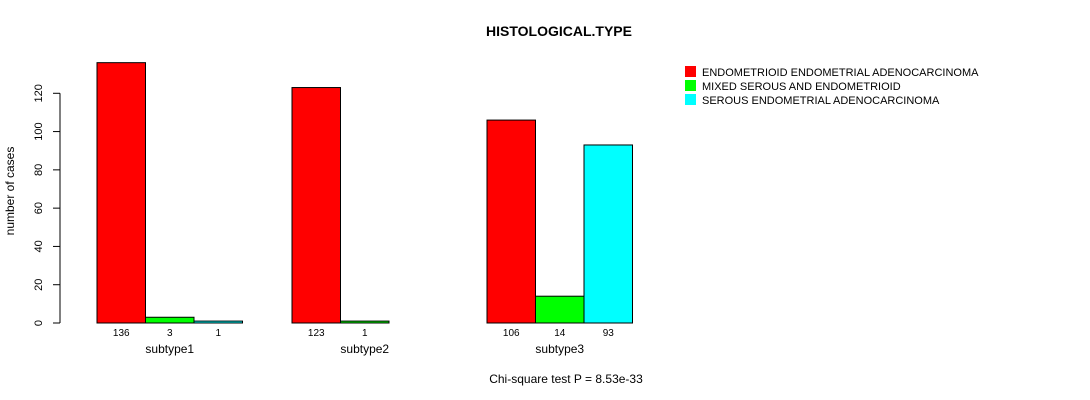  What do you see at coordinates (559, 31) in the screenshot?
I see `chart-title: HISTOLOGICAL.TYPE` at bounding box center [559, 31].